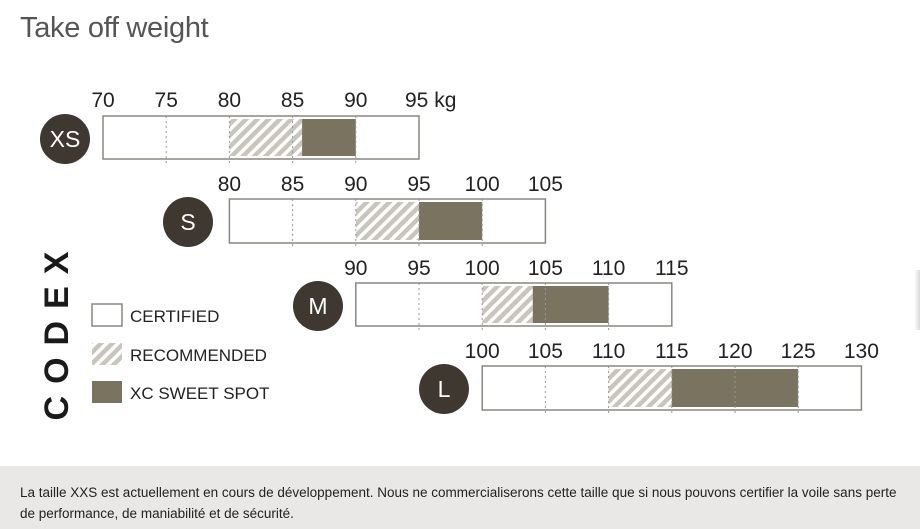 The height and width of the screenshot is (529, 920). What do you see at coordinates (107, 392) in the screenshot?
I see `legend-swatch-sweet-spot` at bounding box center [107, 392].